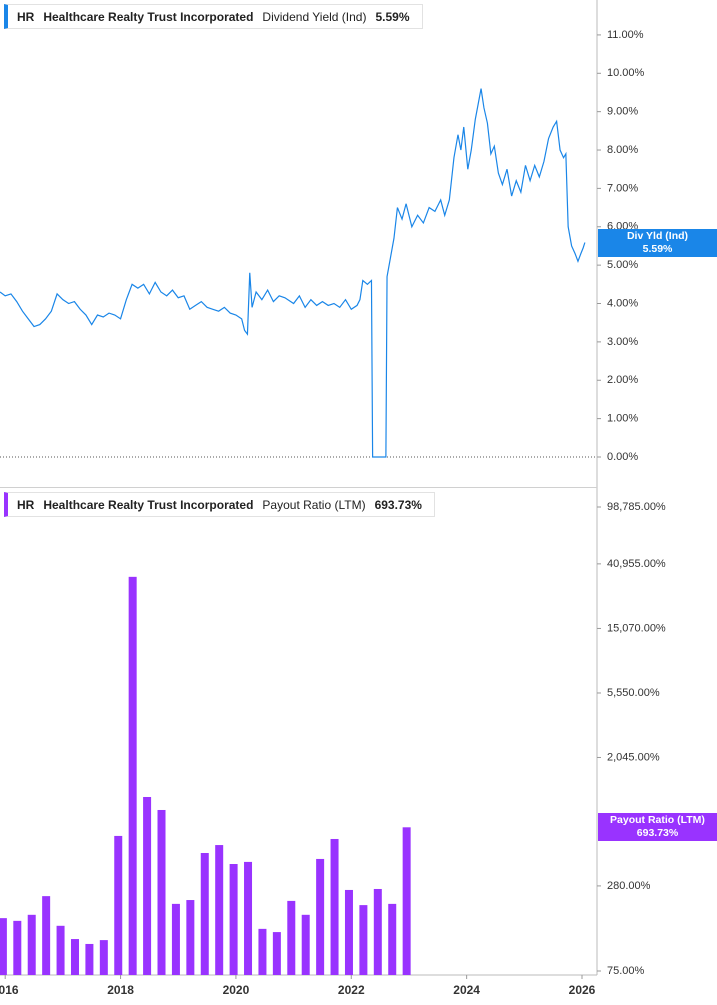 The image size is (717, 1005). What do you see at coordinates (625, 35) in the screenshot?
I see `y-tick-label: 11.00%` at bounding box center [625, 35].